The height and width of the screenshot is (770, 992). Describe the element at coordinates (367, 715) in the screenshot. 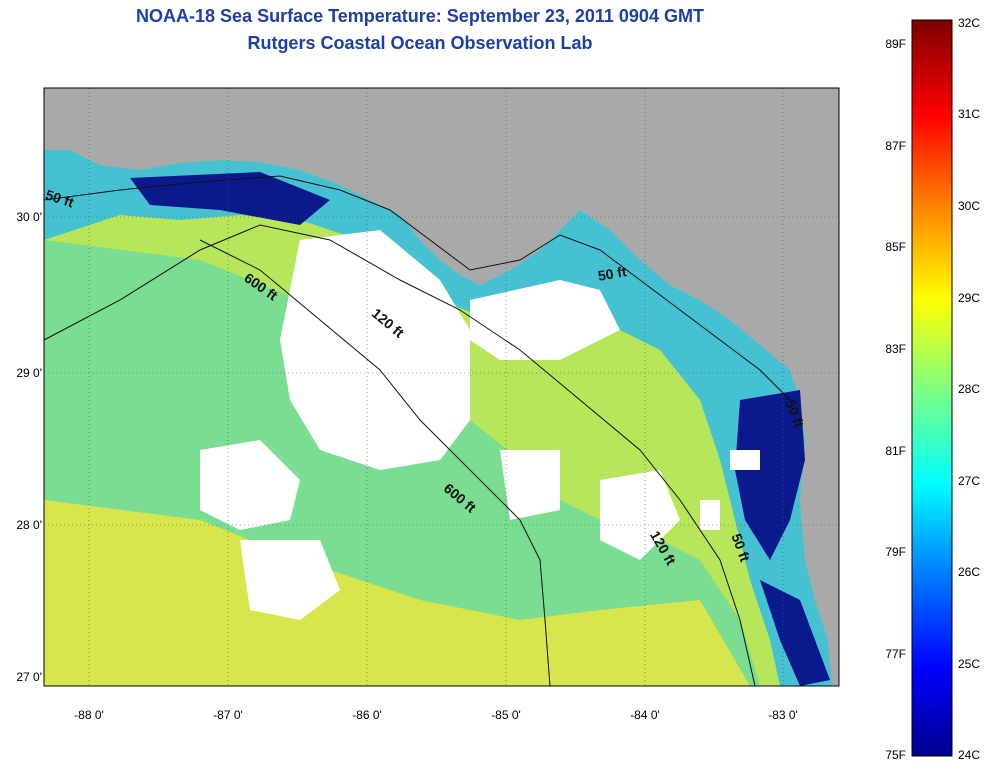

I see `x-tick-label: -86 0'` at that location.